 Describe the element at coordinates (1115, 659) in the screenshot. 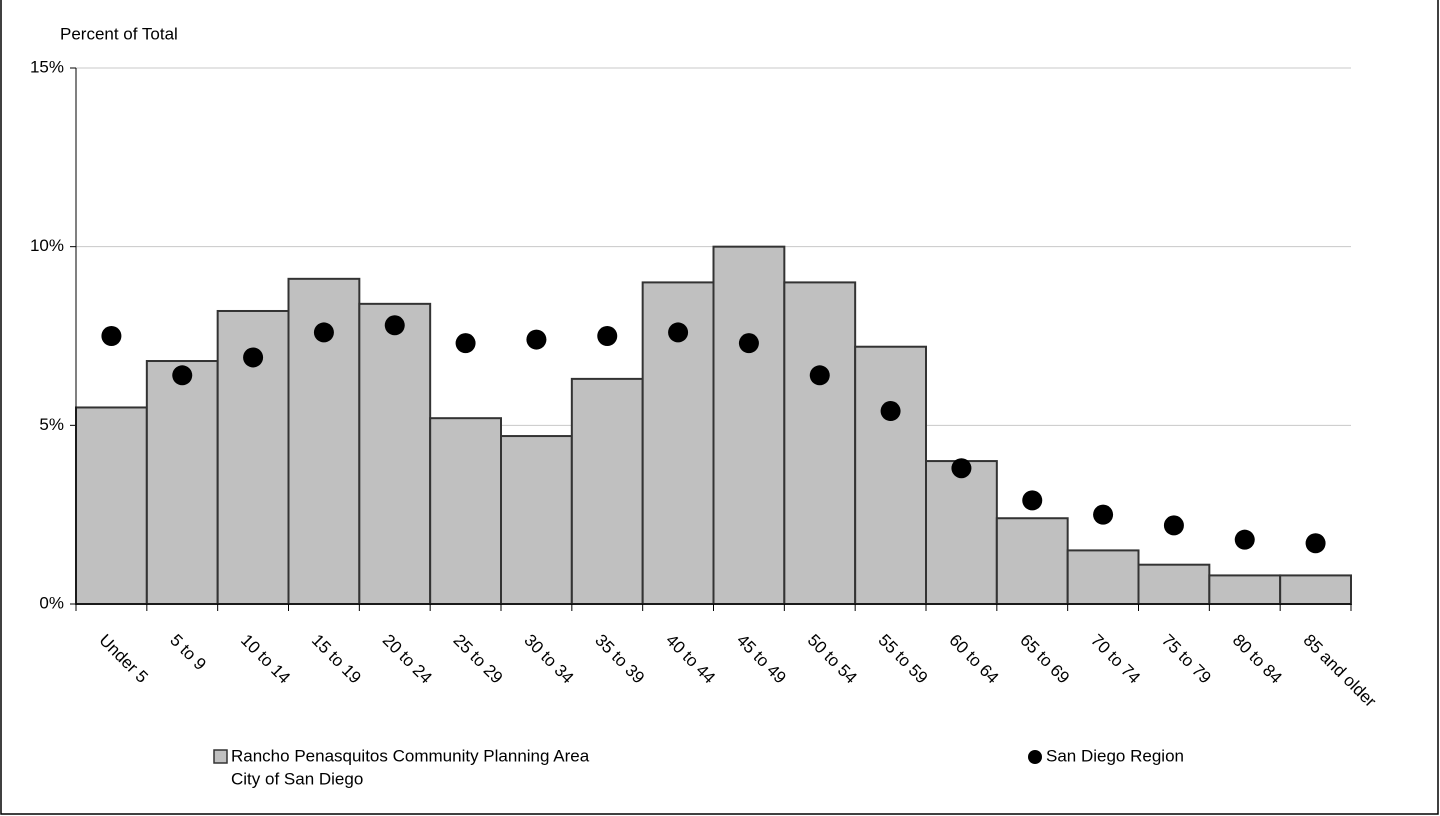

I see `x-tick-label: 70 to 74` at that location.